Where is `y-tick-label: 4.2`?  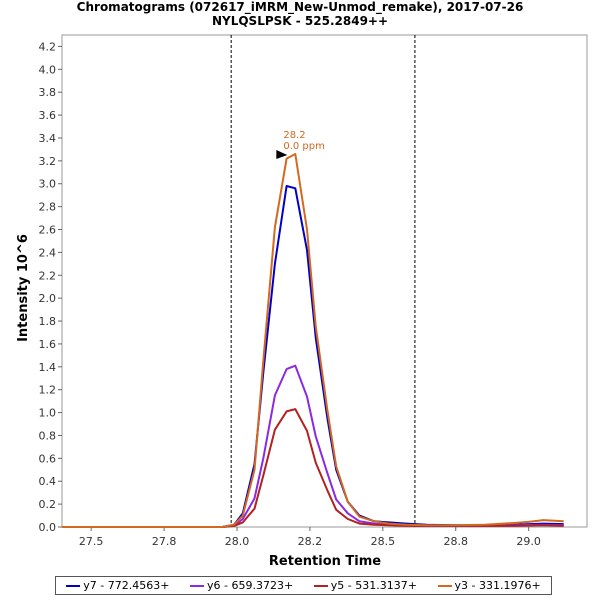 y-tick-label: 4.2 is located at coordinates (48, 46).